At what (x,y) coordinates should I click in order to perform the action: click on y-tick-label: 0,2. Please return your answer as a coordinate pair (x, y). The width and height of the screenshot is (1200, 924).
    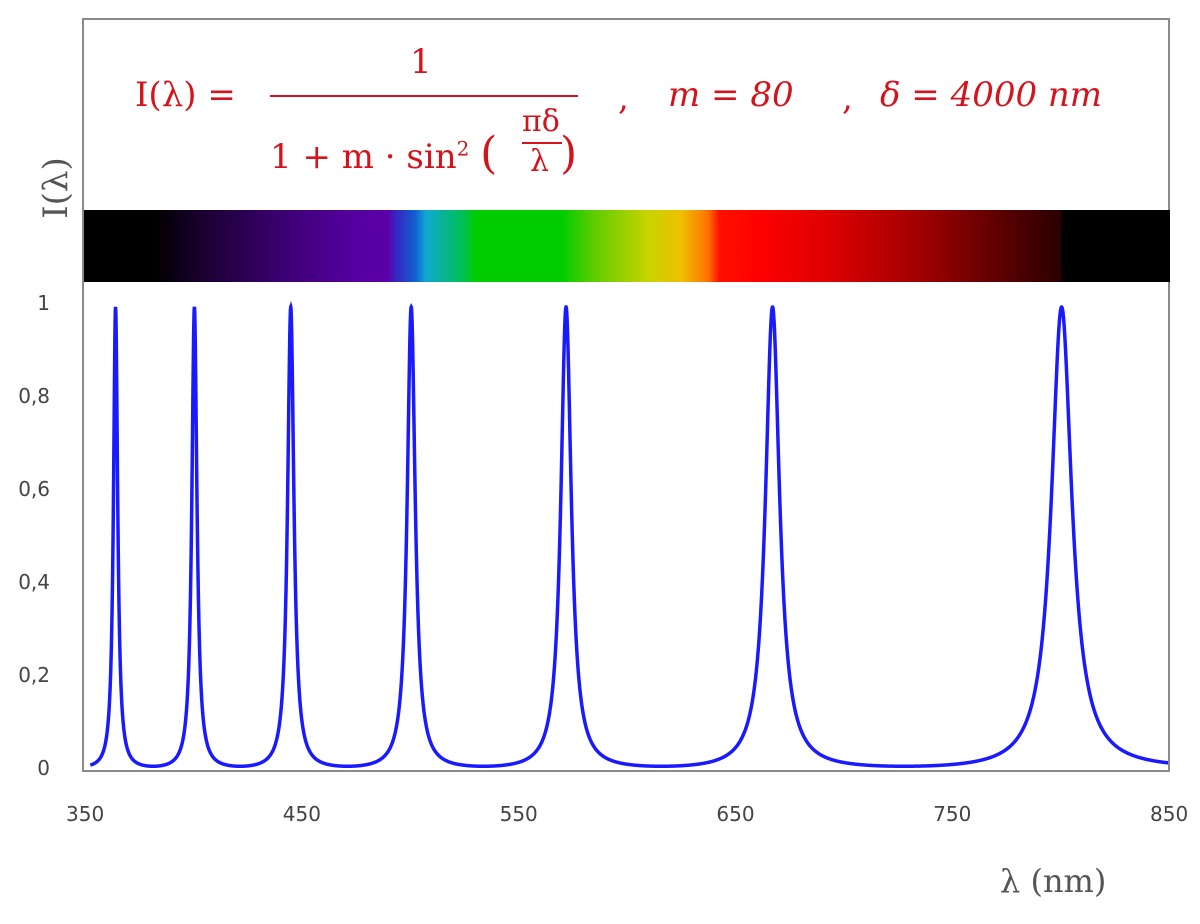
    Looking at the image, I should click on (34, 675).